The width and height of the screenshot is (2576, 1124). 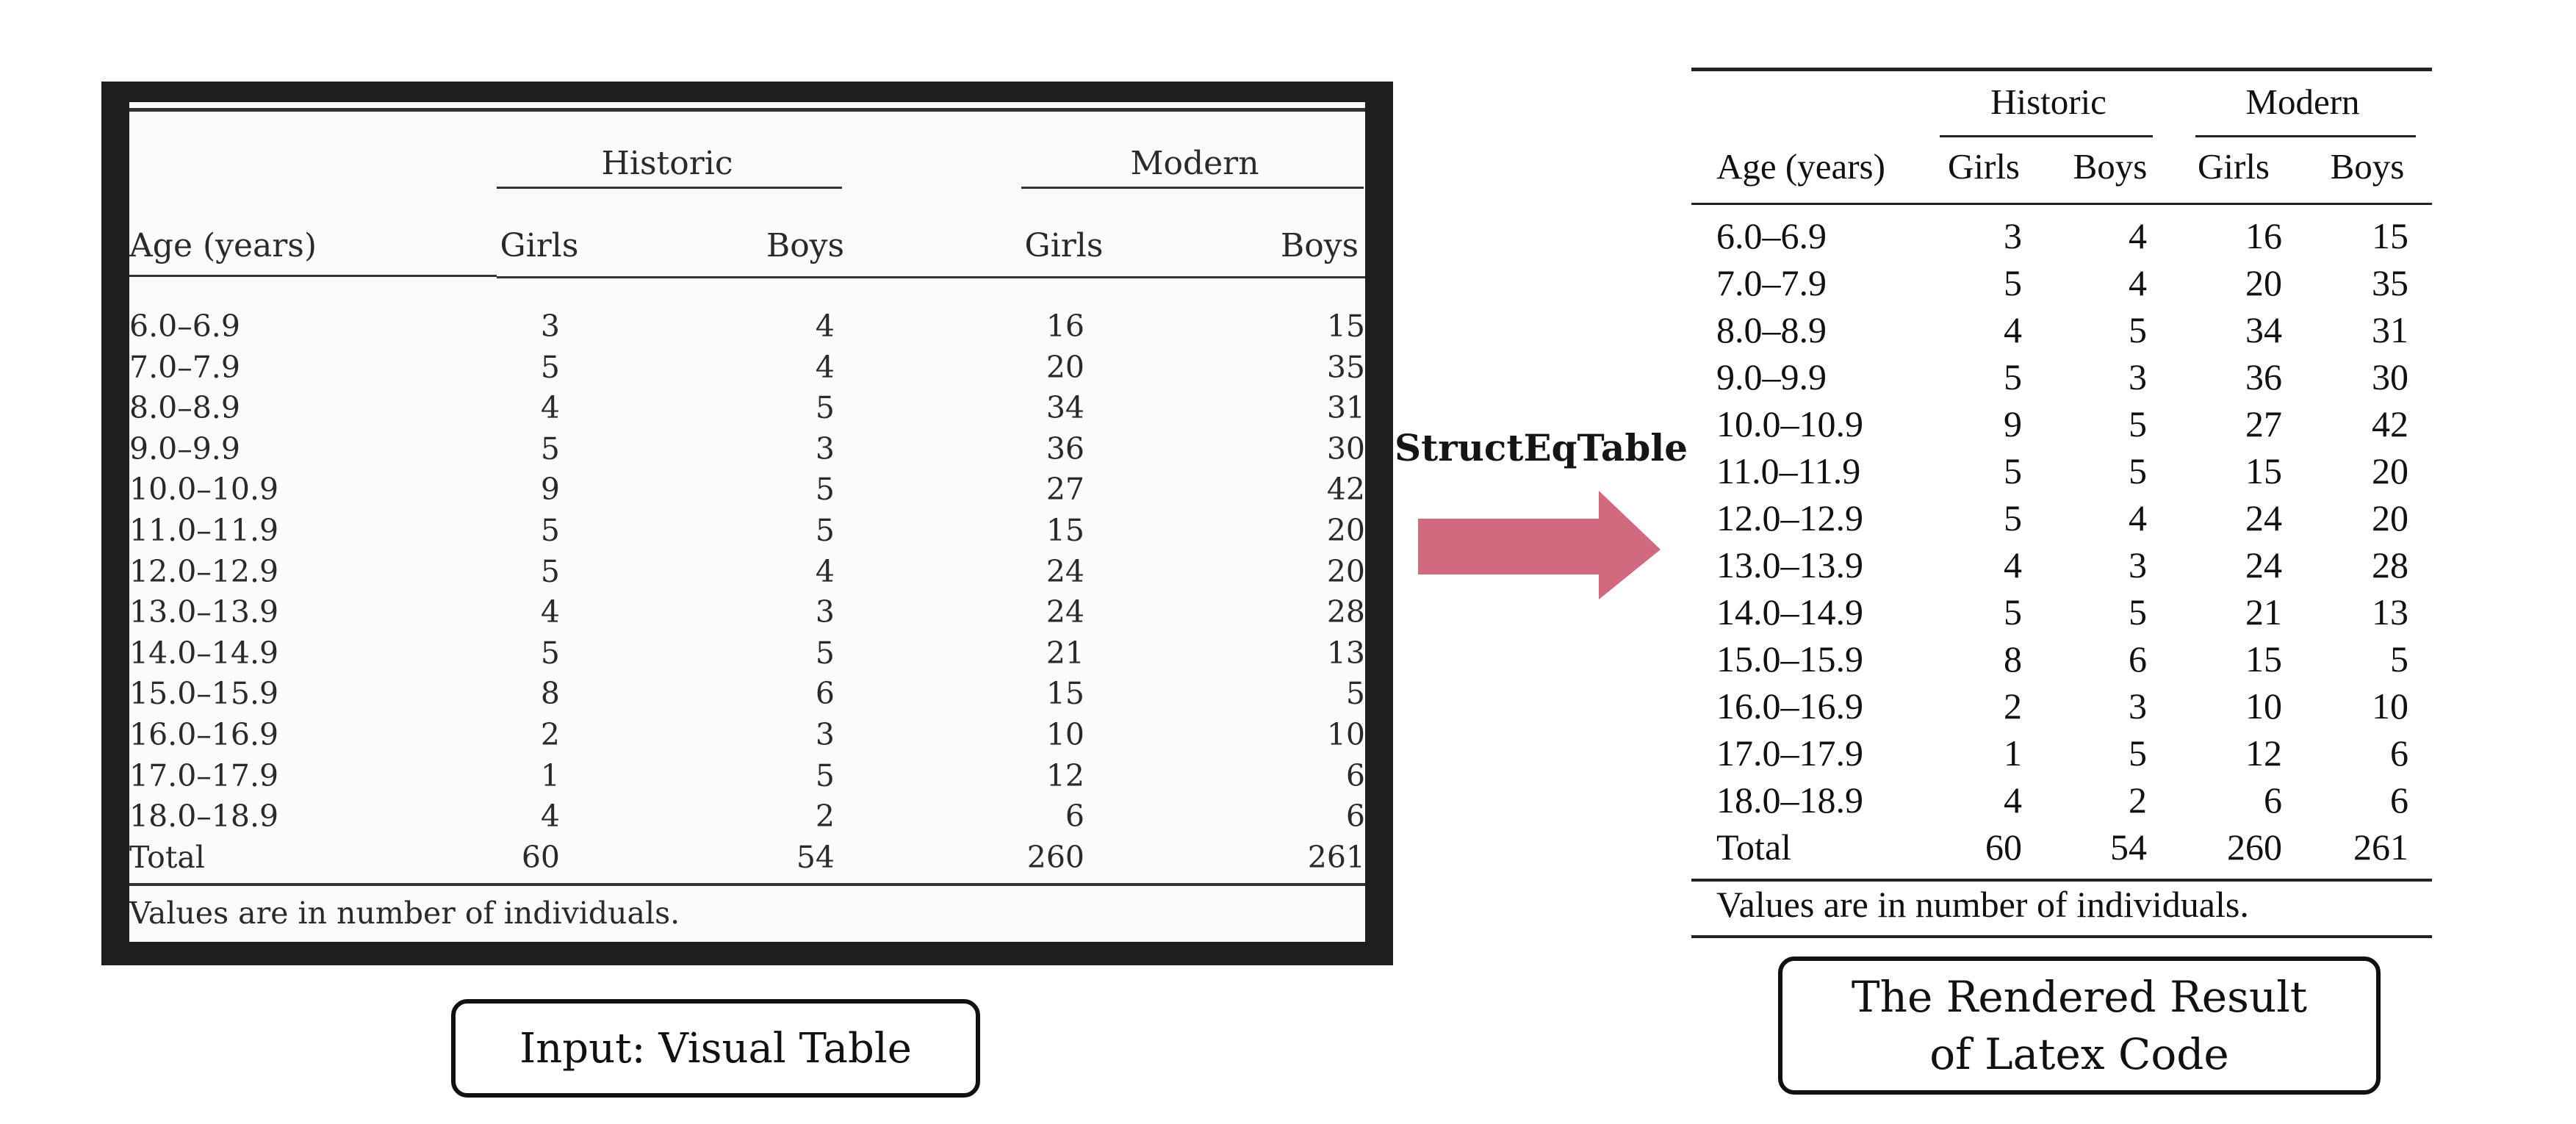 I want to click on table-cell: 60, so click(x=540, y=857).